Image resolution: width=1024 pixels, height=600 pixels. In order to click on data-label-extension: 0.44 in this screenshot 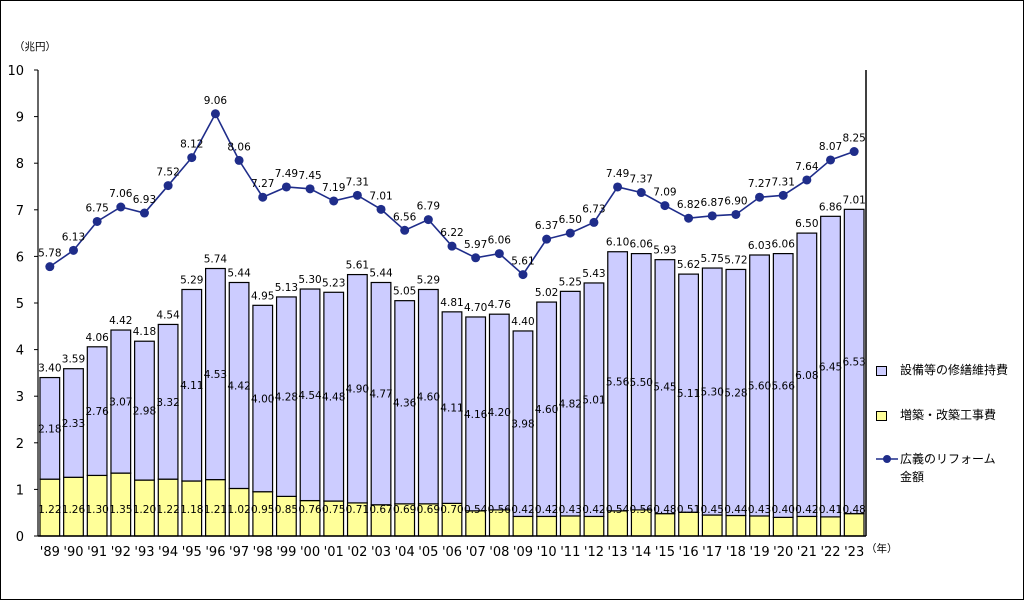, I will do `click(736, 510)`.